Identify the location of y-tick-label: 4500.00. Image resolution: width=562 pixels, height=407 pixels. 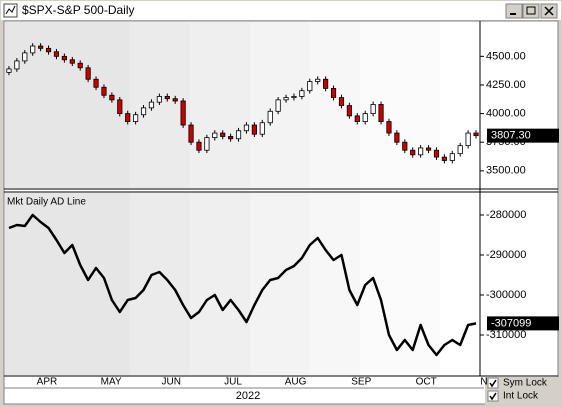
(506, 56).